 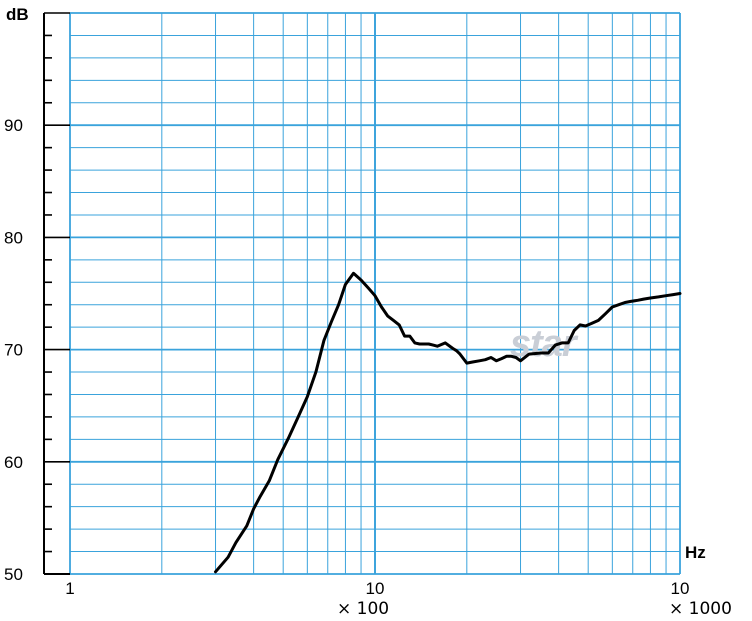 I want to click on y-axis, so click(x=56, y=293).